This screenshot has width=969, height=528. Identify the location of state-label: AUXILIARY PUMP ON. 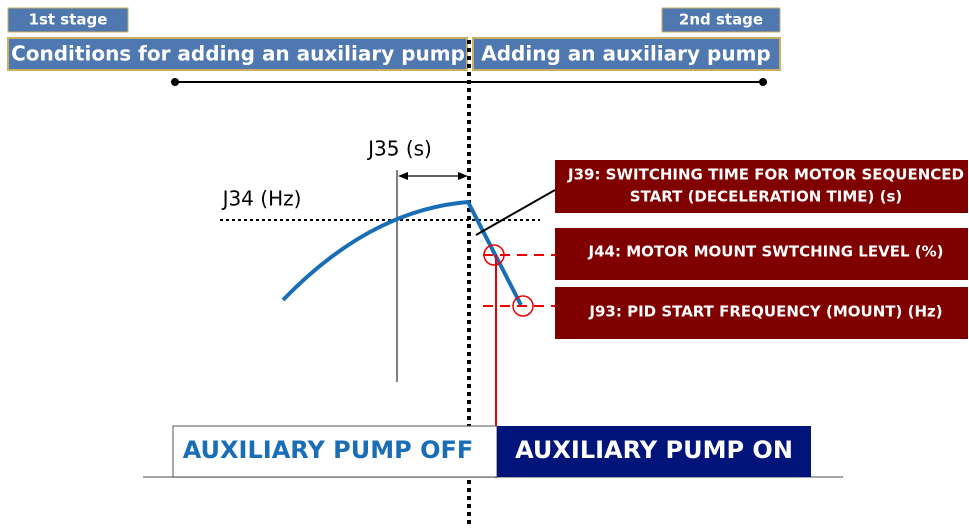
(654, 450).